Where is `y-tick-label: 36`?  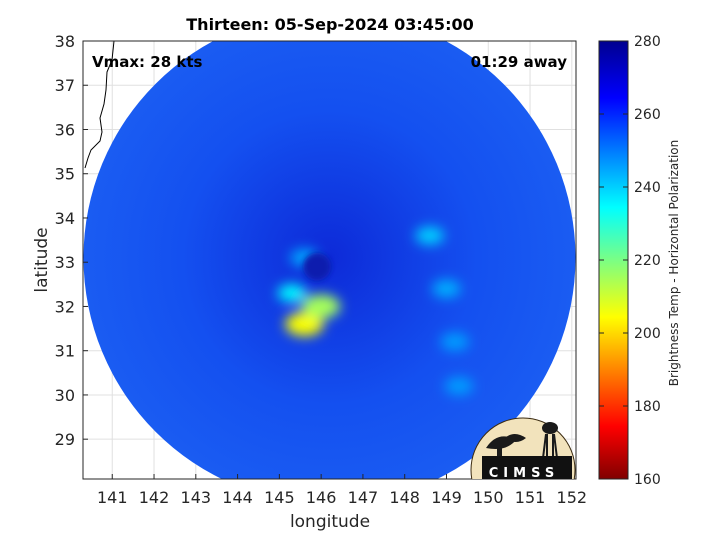 y-tick-label: 36 is located at coordinates (65, 129).